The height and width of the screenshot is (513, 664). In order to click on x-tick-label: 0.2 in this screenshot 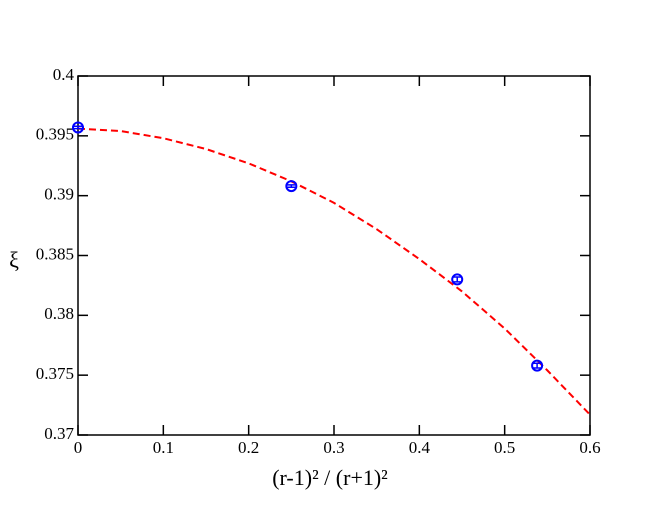, I will do `click(248, 447)`.